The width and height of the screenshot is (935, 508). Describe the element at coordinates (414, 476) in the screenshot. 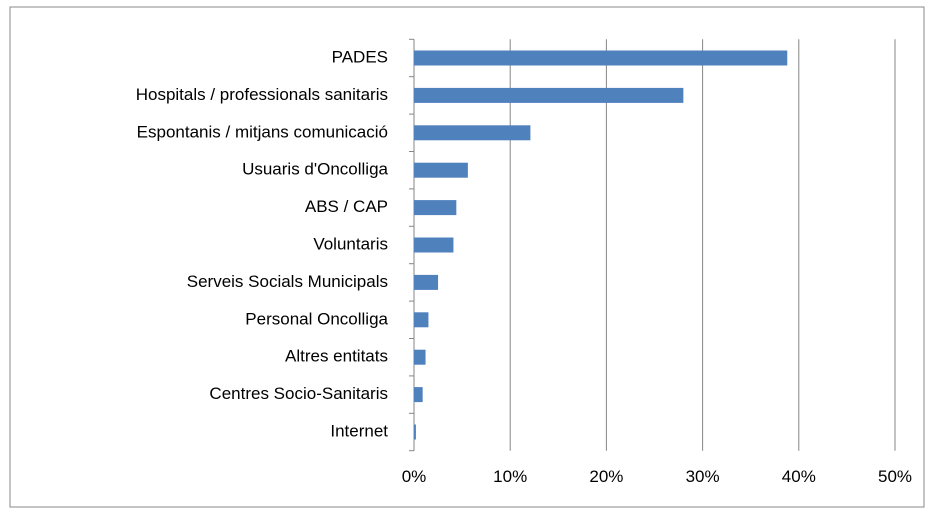

I see `x-tick-label: 0%` at that location.